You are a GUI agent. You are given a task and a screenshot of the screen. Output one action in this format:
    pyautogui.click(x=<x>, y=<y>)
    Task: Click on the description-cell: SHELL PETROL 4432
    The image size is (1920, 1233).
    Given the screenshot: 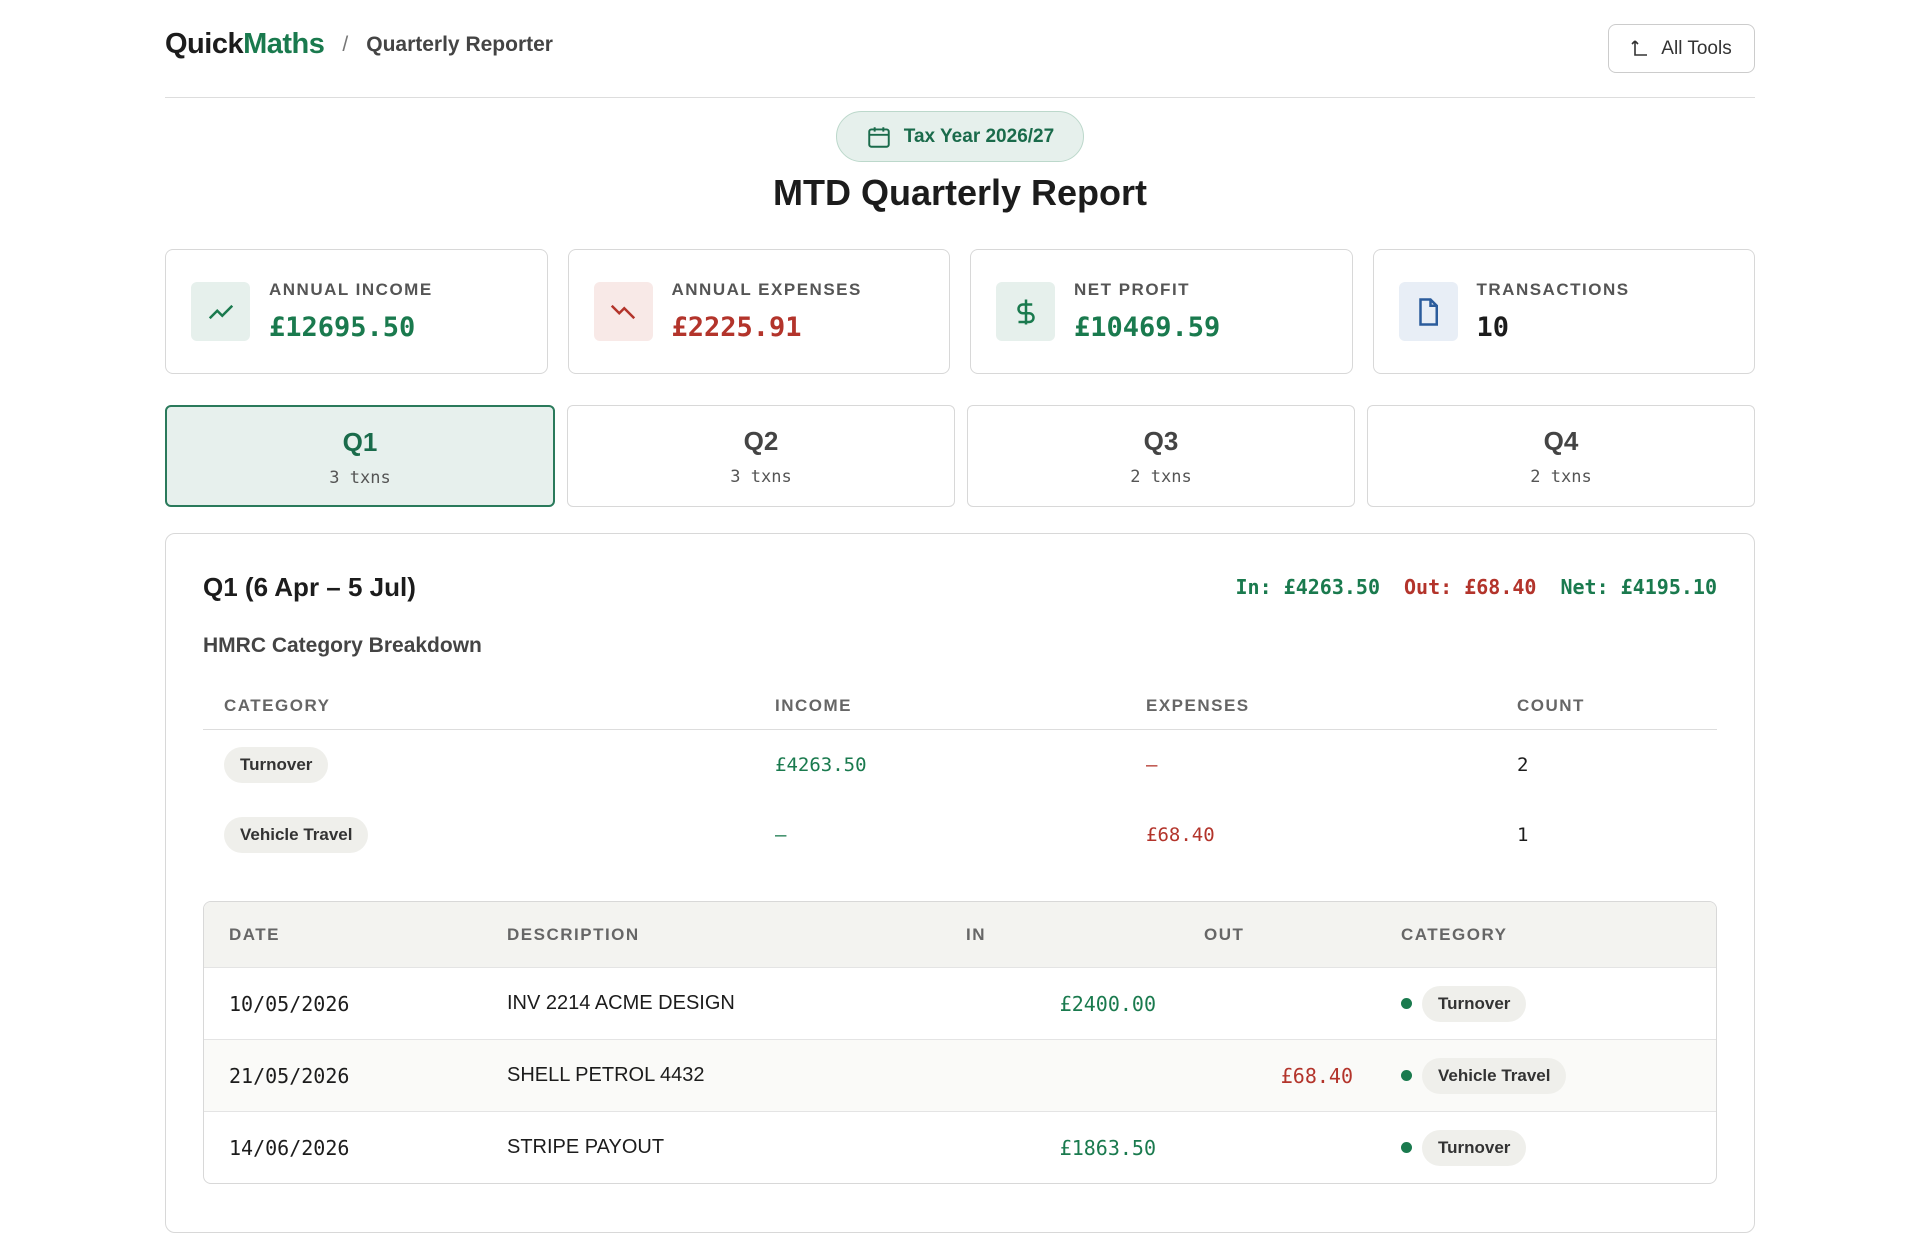 What is the action you would take?
    pyautogui.click(x=606, y=1075)
    